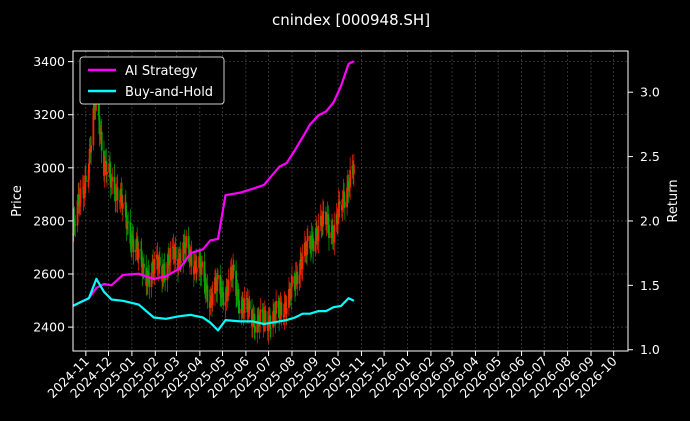  What do you see at coordinates (650, 156) in the screenshot?
I see `y-right-tick-label: 2.5` at bounding box center [650, 156].